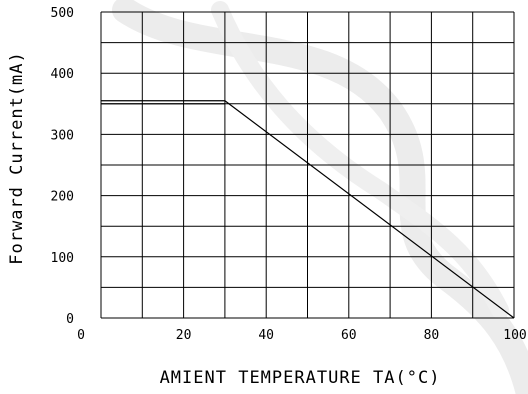 The height and width of the screenshot is (394, 528). What do you see at coordinates (302, 335) in the screenshot?
I see `x-tick-labels: 0 20 40 60 80 100` at bounding box center [302, 335].